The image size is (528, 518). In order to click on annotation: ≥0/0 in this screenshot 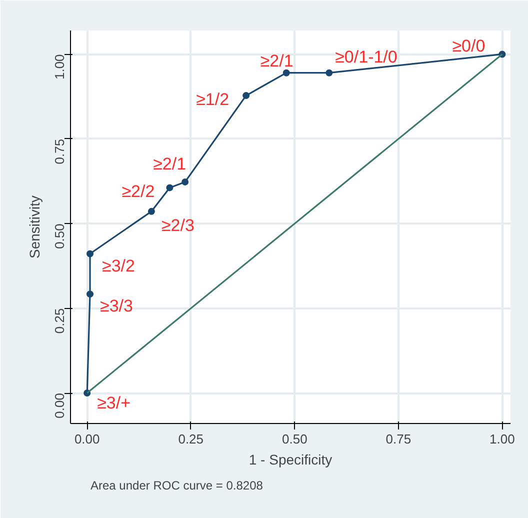, I will do `click(469, 46)`.